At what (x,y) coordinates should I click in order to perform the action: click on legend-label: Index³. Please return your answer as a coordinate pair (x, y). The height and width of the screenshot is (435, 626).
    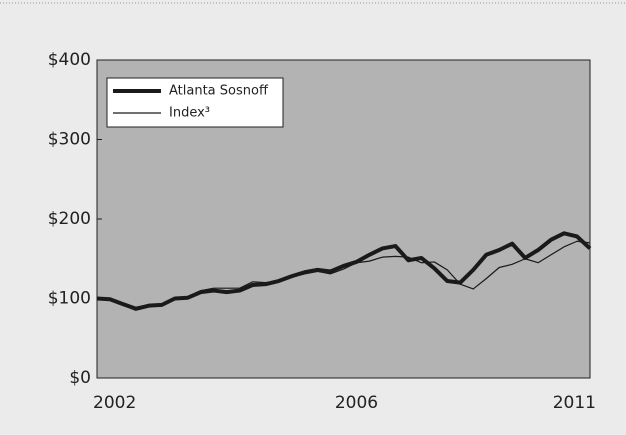
    Looking at the image, I should click on (189, 113).